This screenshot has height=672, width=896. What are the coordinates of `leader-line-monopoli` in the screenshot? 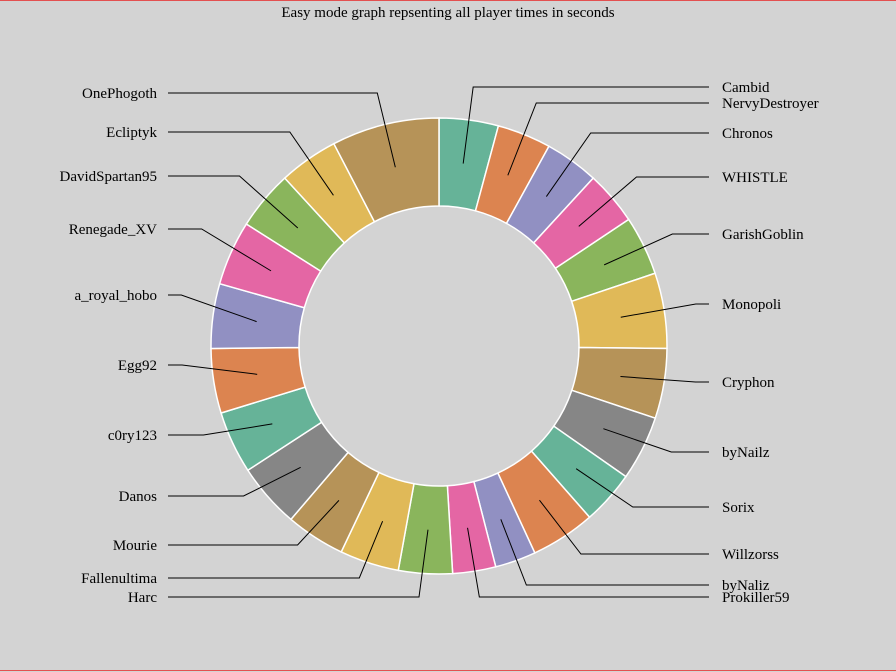 It's located at (664, 310).